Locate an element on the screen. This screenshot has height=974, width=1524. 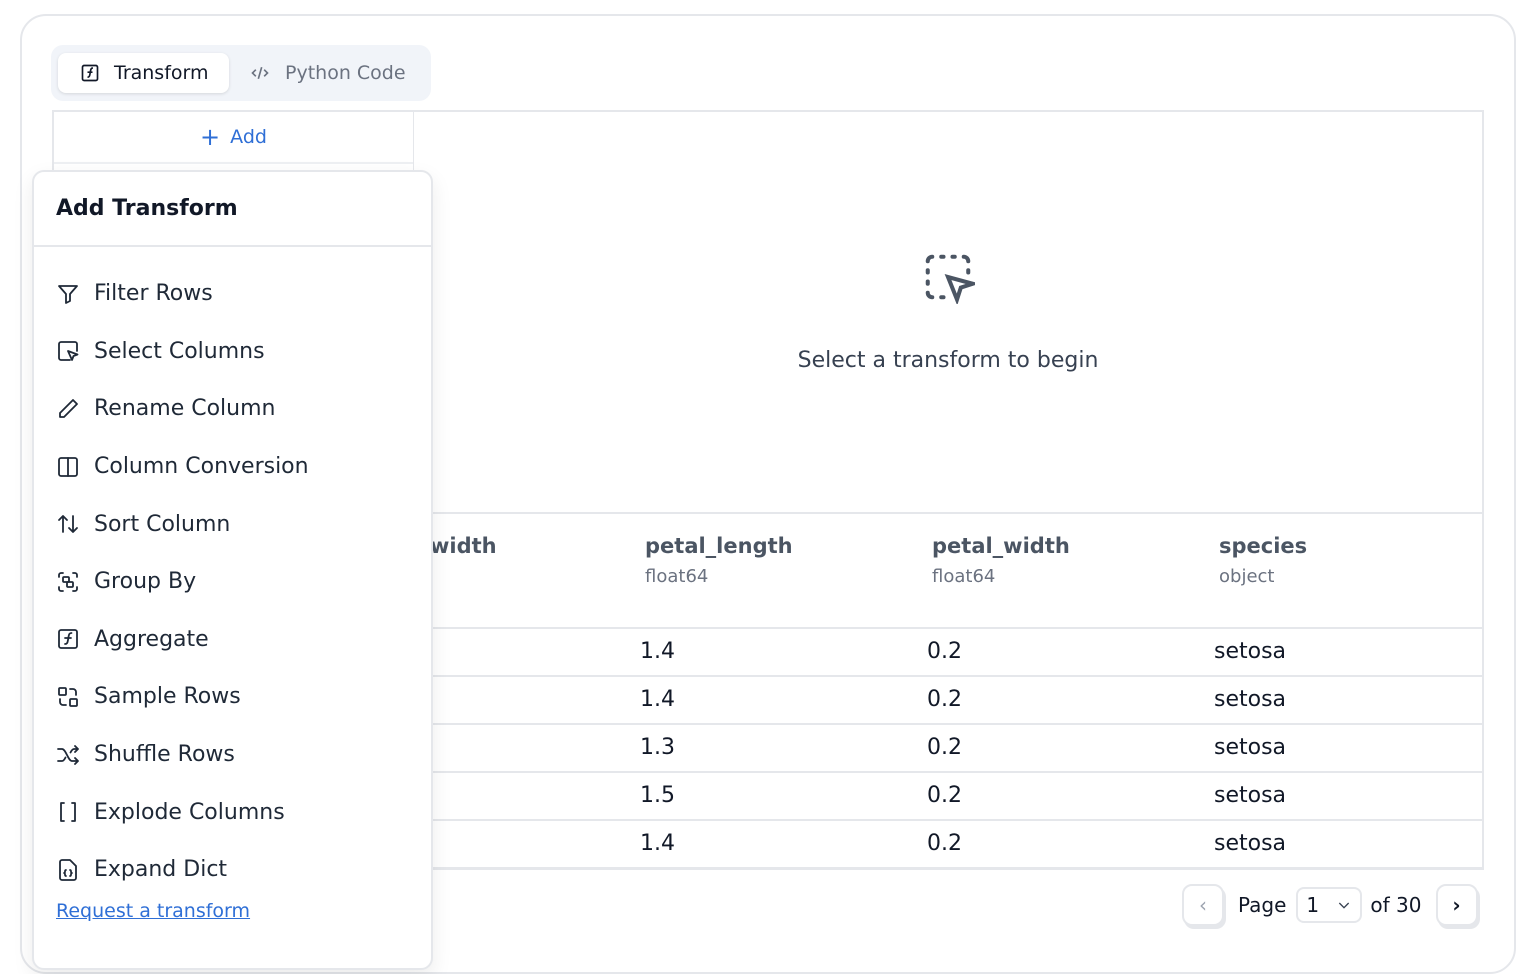
chevron-down-icon is located at coordinates (1344, 905).